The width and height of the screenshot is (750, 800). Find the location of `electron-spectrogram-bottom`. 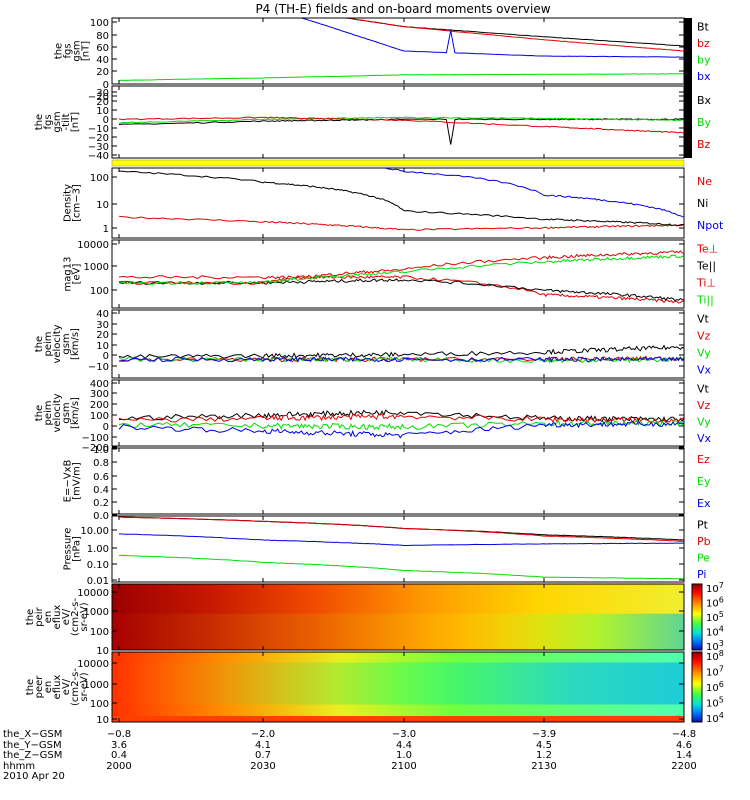

electron-spectrogram-bottom is located at coordinates (398, 719).